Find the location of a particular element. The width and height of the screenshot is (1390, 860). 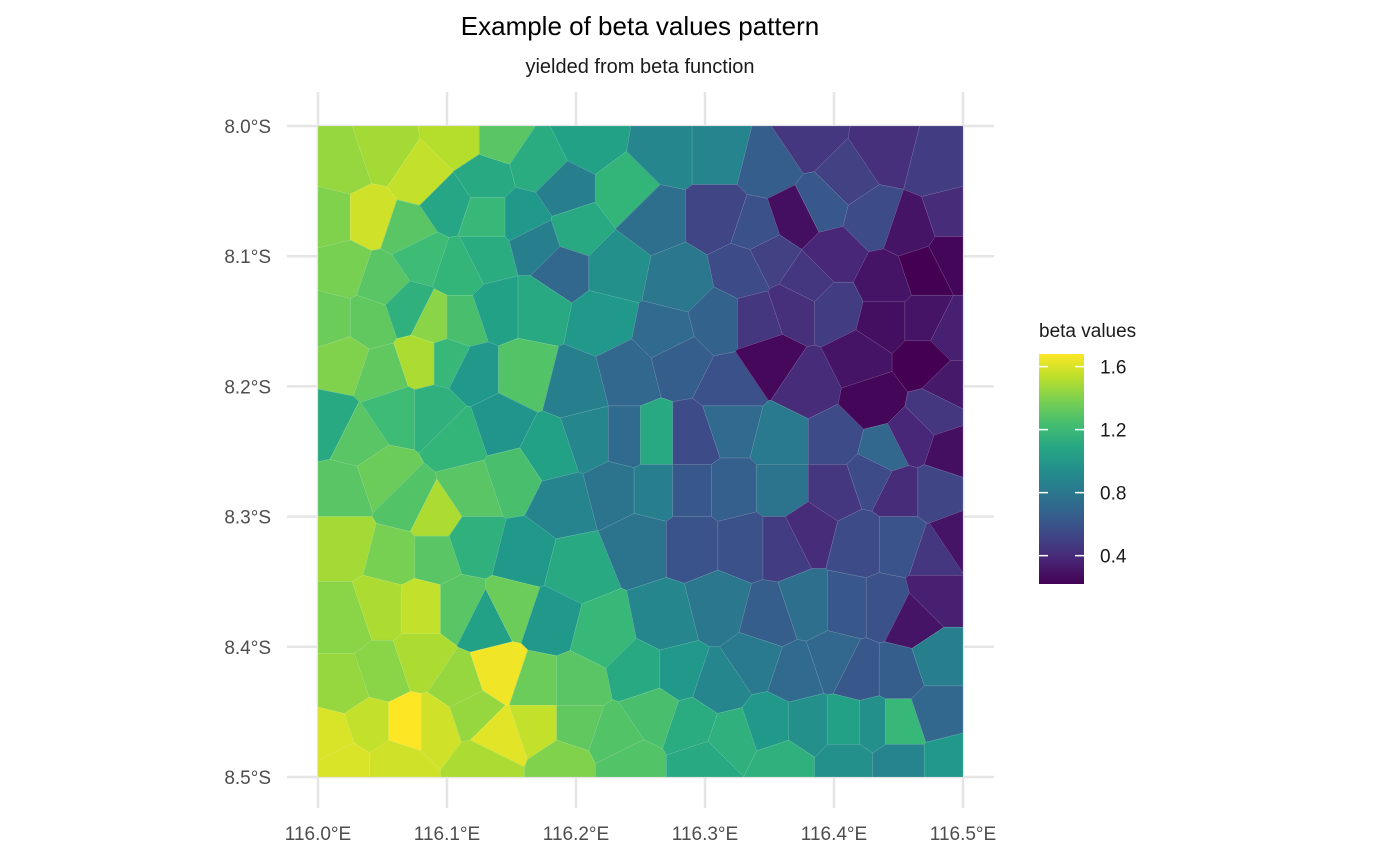

legend-tick-label-1: 1.2 is located at coordinates (1113, 431).